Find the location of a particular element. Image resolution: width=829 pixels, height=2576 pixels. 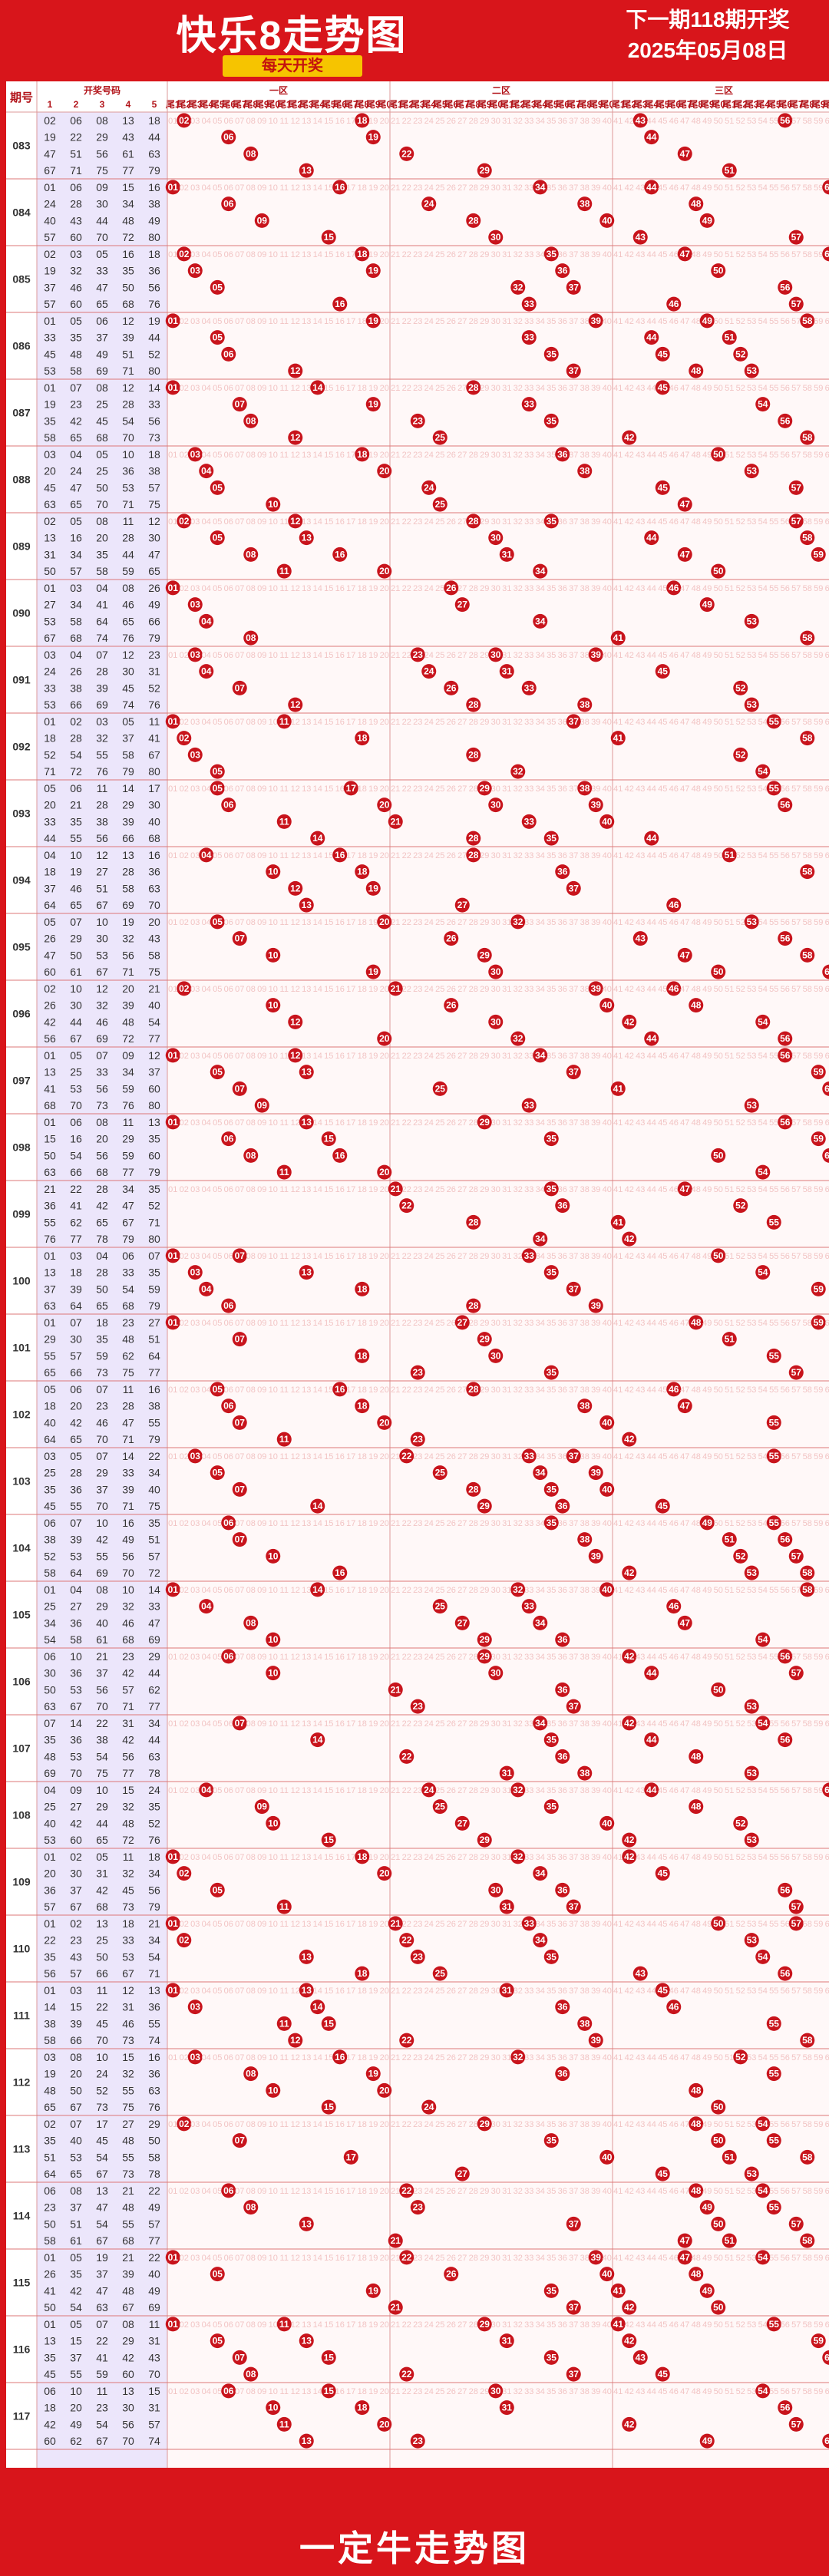

hit-ball-number: 06 is located at coordinates (228, 1406).